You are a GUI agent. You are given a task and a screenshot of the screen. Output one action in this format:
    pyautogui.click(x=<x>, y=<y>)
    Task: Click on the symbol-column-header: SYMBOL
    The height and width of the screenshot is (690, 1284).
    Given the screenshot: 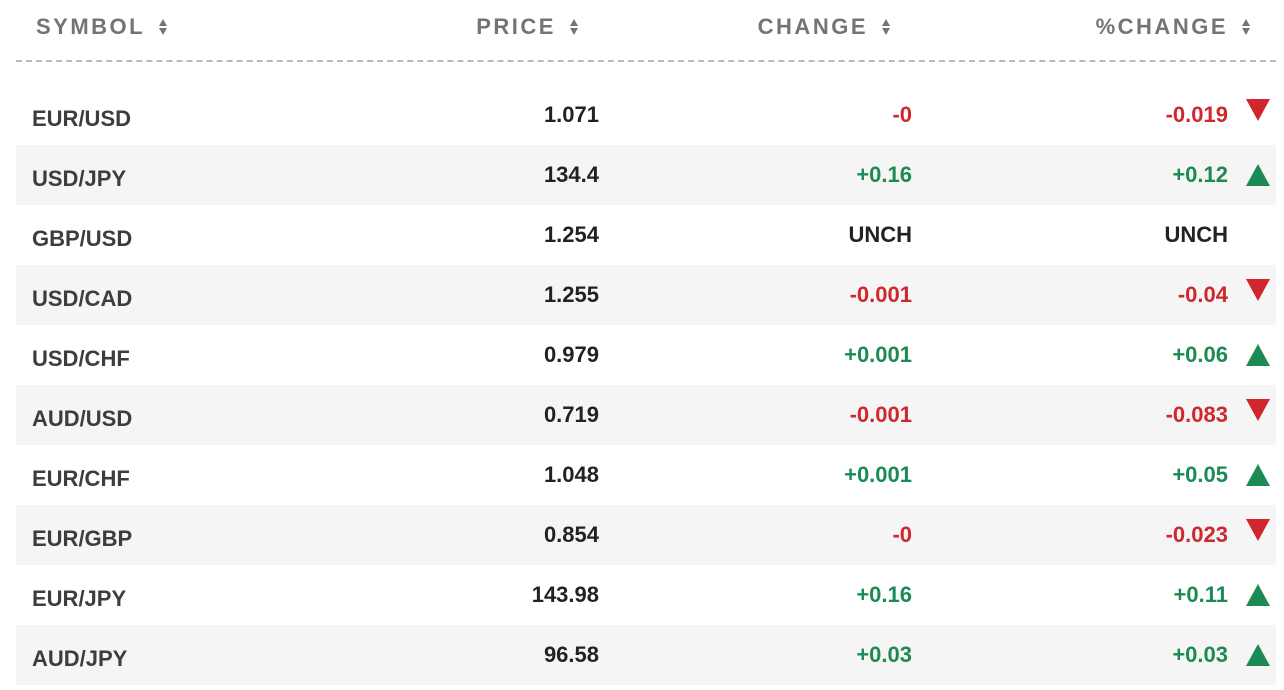 What is the action you would take?
    pyautogui.click(x=102, y=27)
    